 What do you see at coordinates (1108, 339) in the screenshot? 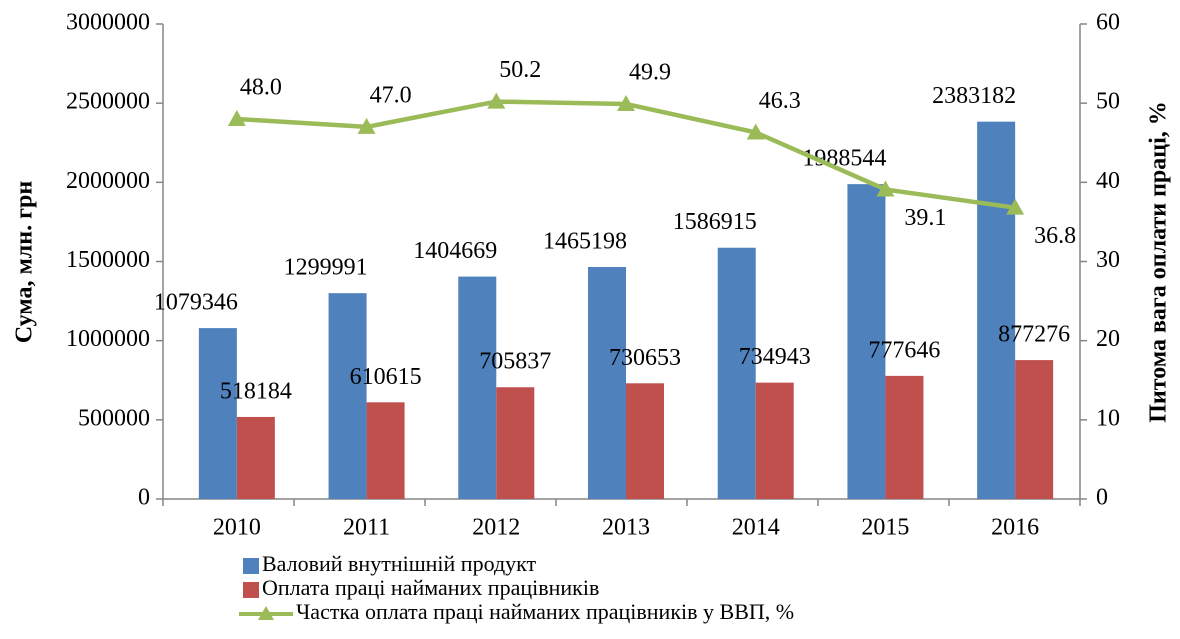
I see `y2-tick-label: 20` at bounding box center [1108, 339].